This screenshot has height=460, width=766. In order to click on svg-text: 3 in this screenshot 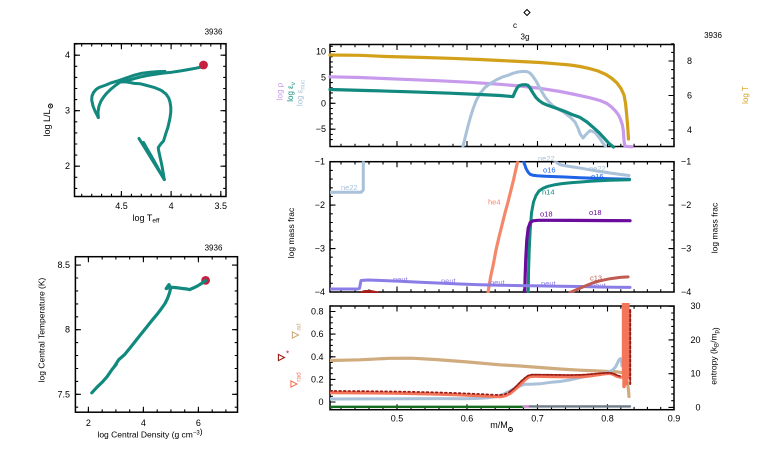, I will do `click(67, 111)`.